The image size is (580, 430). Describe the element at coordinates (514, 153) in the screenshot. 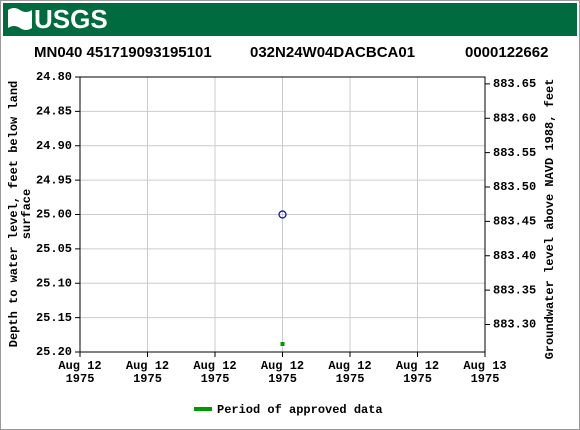

I see `y2-tick-label: 883.55` at that location.